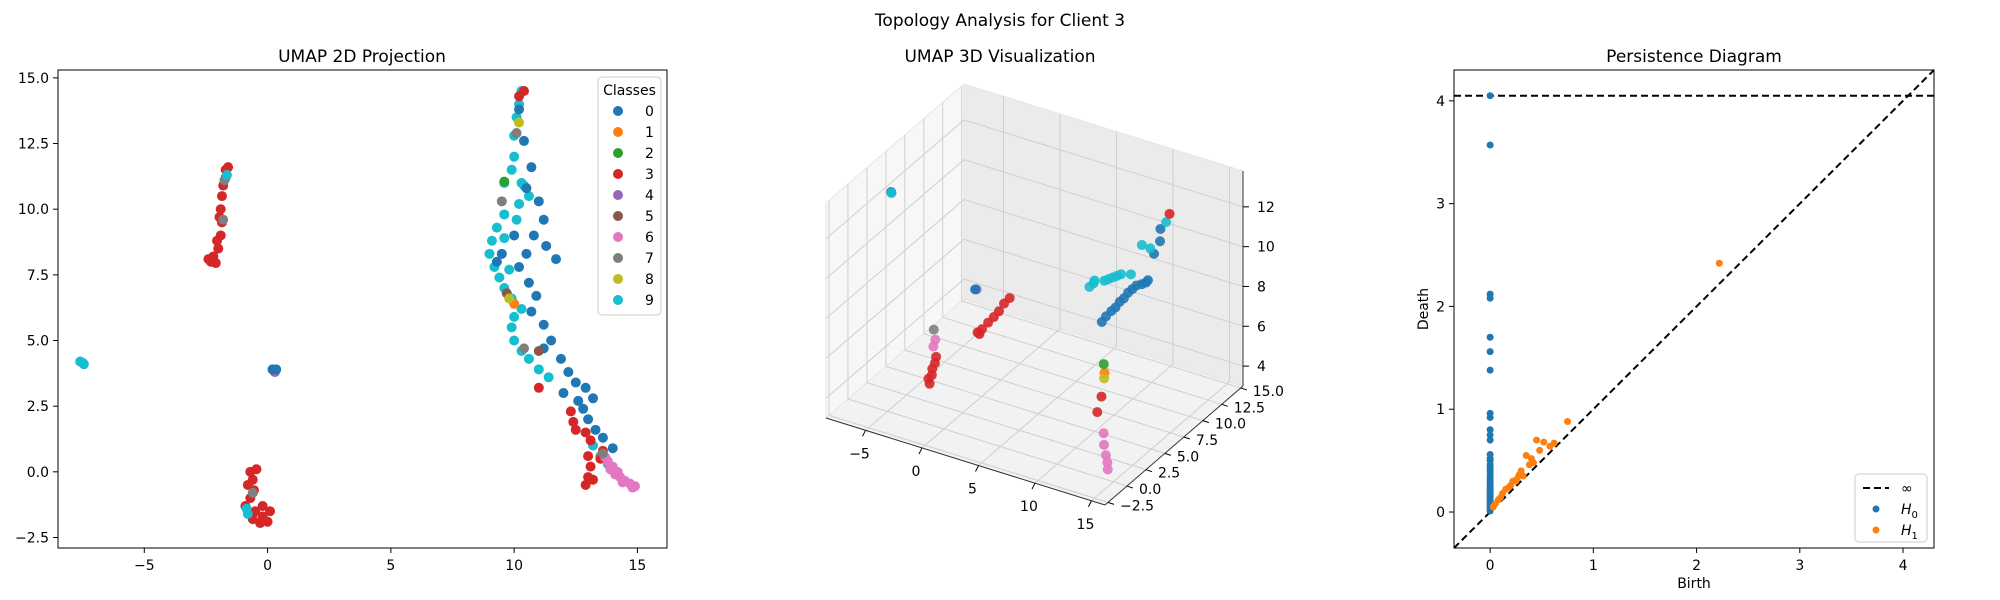 Image resolution: width=2000 pixels, height=600 pixels. Describe the element at coordinates (1261, 327) in the screenshot. I see `umap-3d-ztick-label: 6` at that location.